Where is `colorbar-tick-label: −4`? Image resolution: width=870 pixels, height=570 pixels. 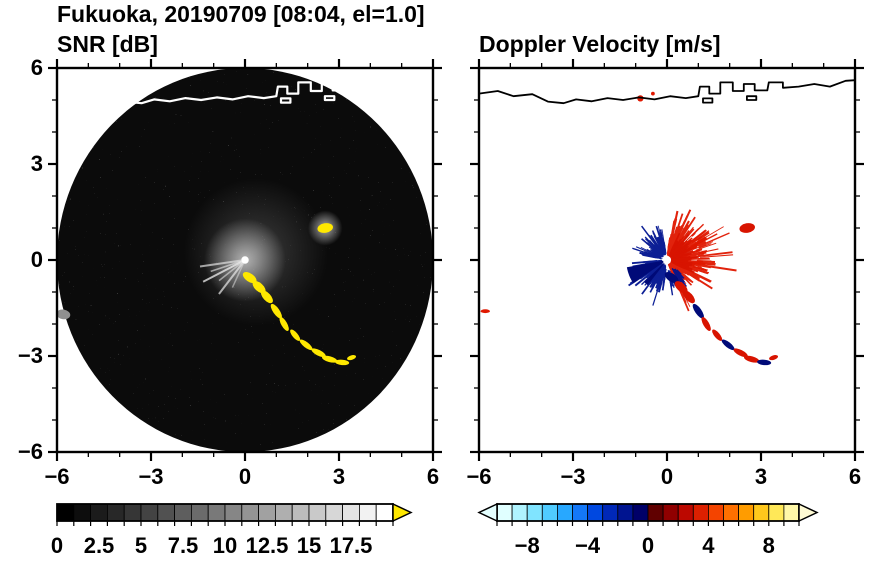 colorbar-tick-label: −4 is located at coordinates (588, 545).